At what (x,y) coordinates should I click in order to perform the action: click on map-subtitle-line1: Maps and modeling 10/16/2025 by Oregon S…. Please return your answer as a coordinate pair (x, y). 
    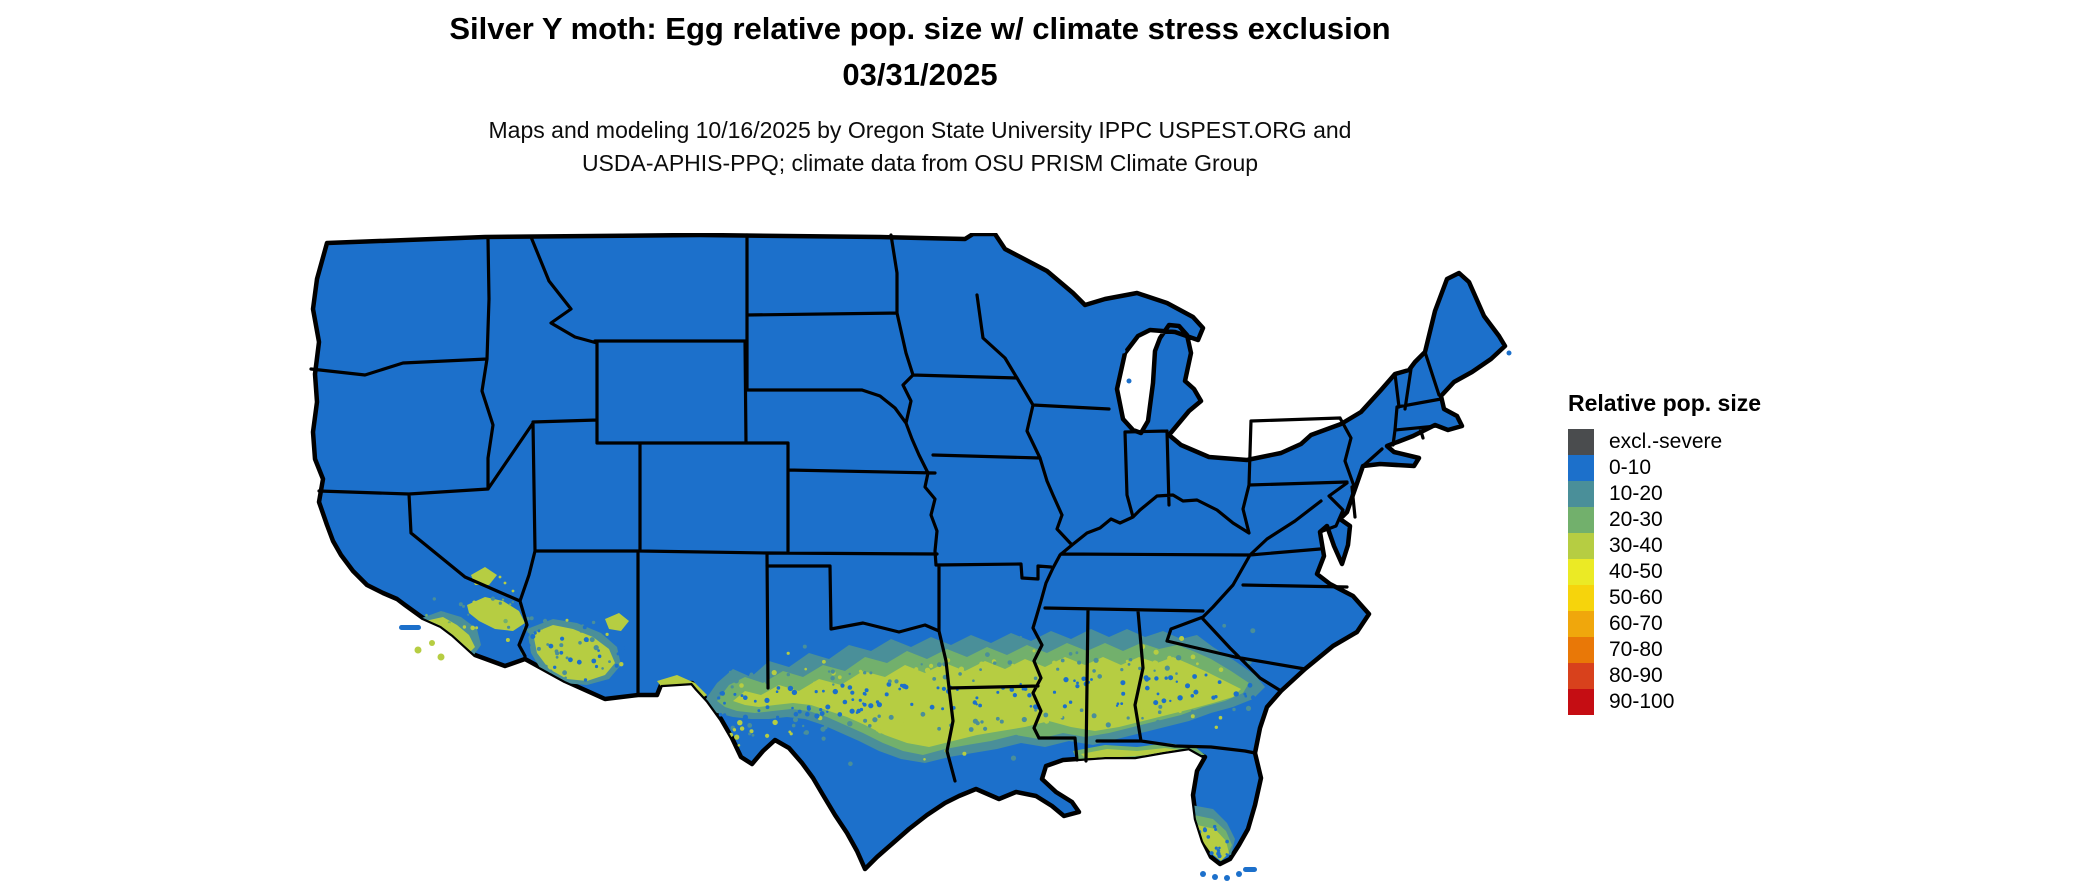
    Looking at the image, I should click on (920, 130).